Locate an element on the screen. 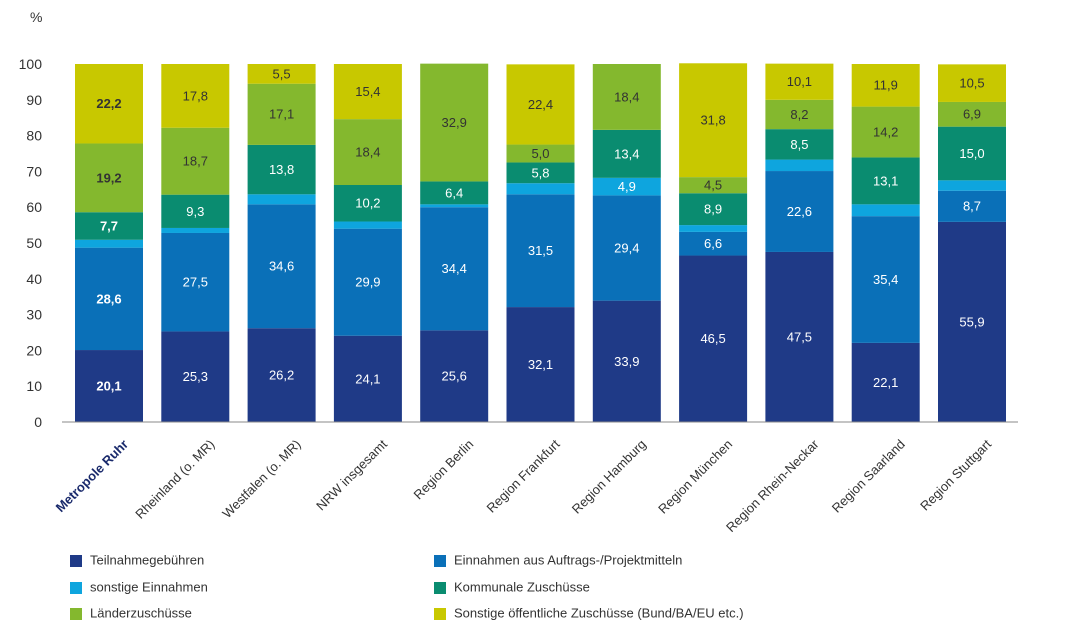 The height and width of the screenshot is (632, 1080). data-label: 6,6 is located at coordinates (713, 243).